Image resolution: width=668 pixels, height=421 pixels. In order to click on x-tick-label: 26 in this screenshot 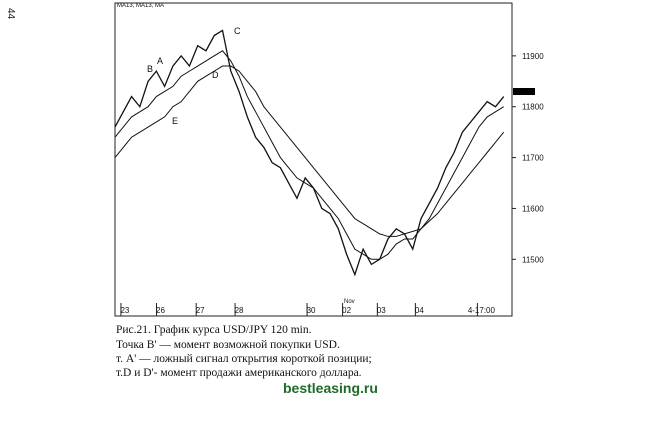, I will do `click(160, 310)`.